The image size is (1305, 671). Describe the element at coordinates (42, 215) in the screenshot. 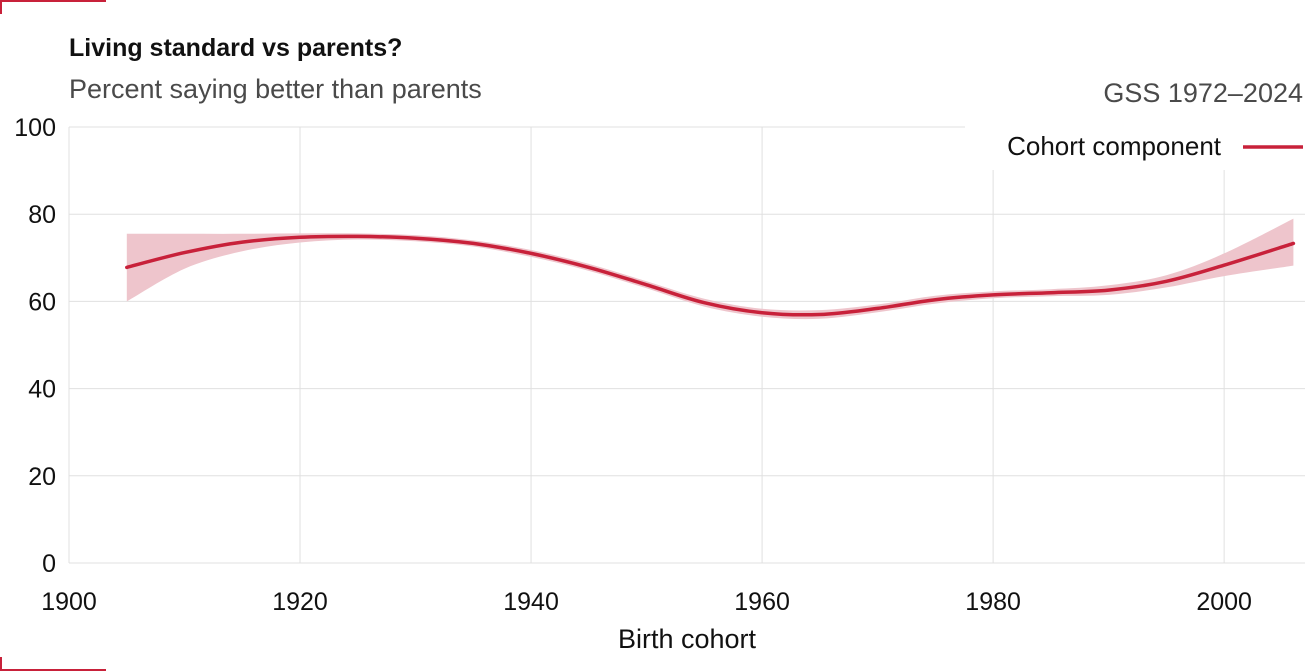

I see `y-tick-label: 80` at that location.